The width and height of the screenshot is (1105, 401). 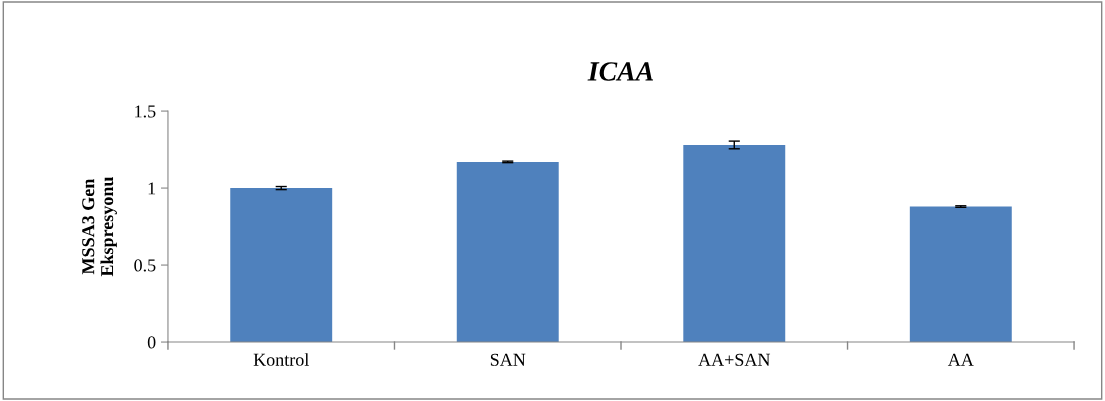 What do you see at coordinates (152, 188) in the screenshot?
I see `y-tick-label: 1` at bounding box center [152, 188].